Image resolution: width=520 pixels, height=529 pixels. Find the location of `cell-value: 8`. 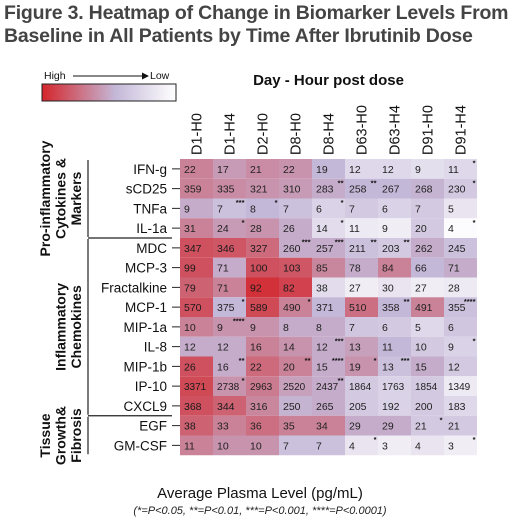

cell-value: 8 is located at coordinates (319, 328).